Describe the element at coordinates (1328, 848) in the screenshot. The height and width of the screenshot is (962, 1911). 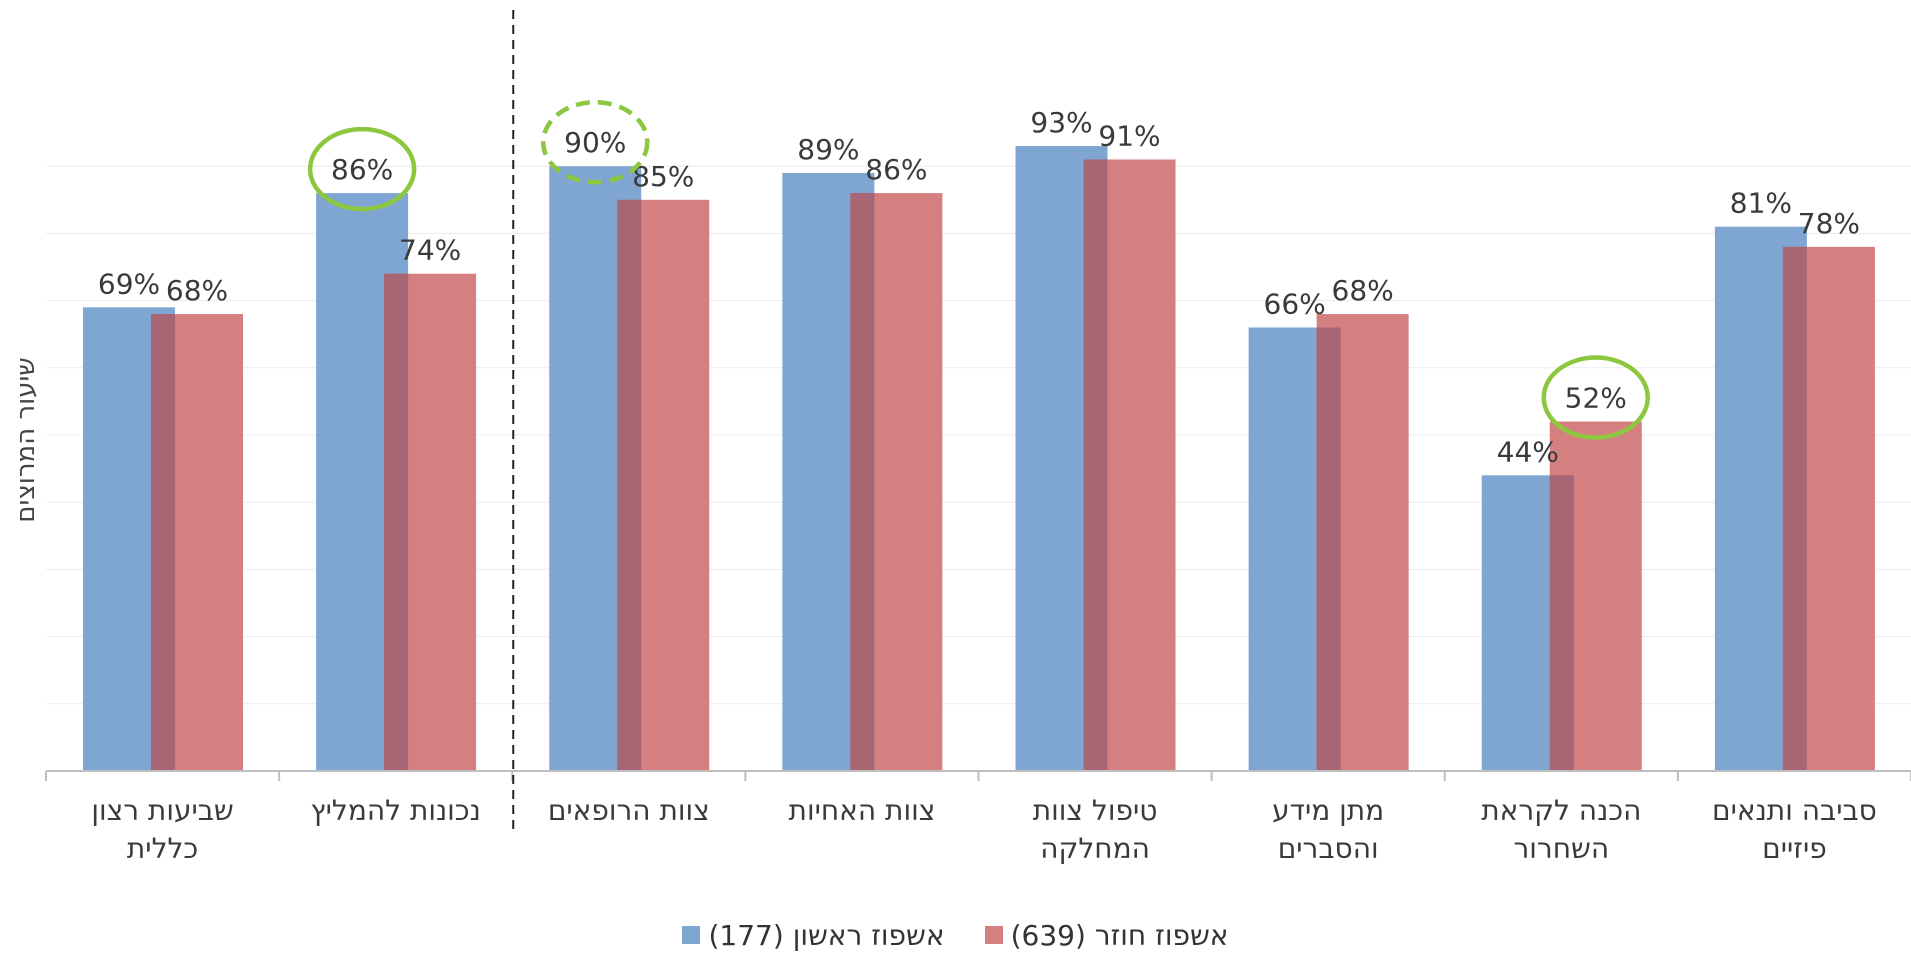
I see `x-tick-label-line: והסברים` at that location.